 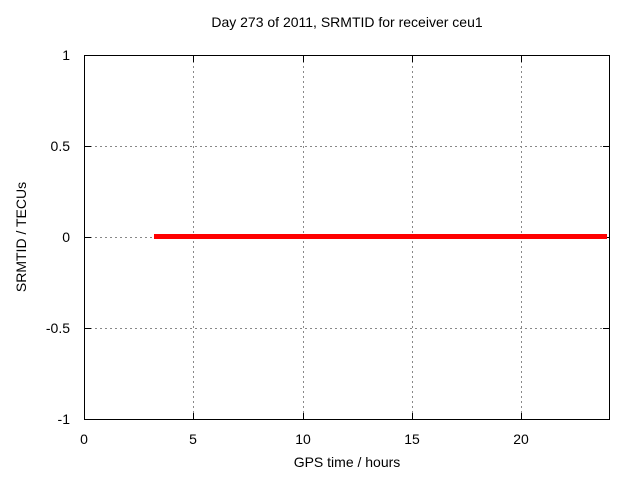 What do you see at coordinates (347, 328) in the screenshot?
I see `gridline-y--0.5` at bounding box center [347, 328].